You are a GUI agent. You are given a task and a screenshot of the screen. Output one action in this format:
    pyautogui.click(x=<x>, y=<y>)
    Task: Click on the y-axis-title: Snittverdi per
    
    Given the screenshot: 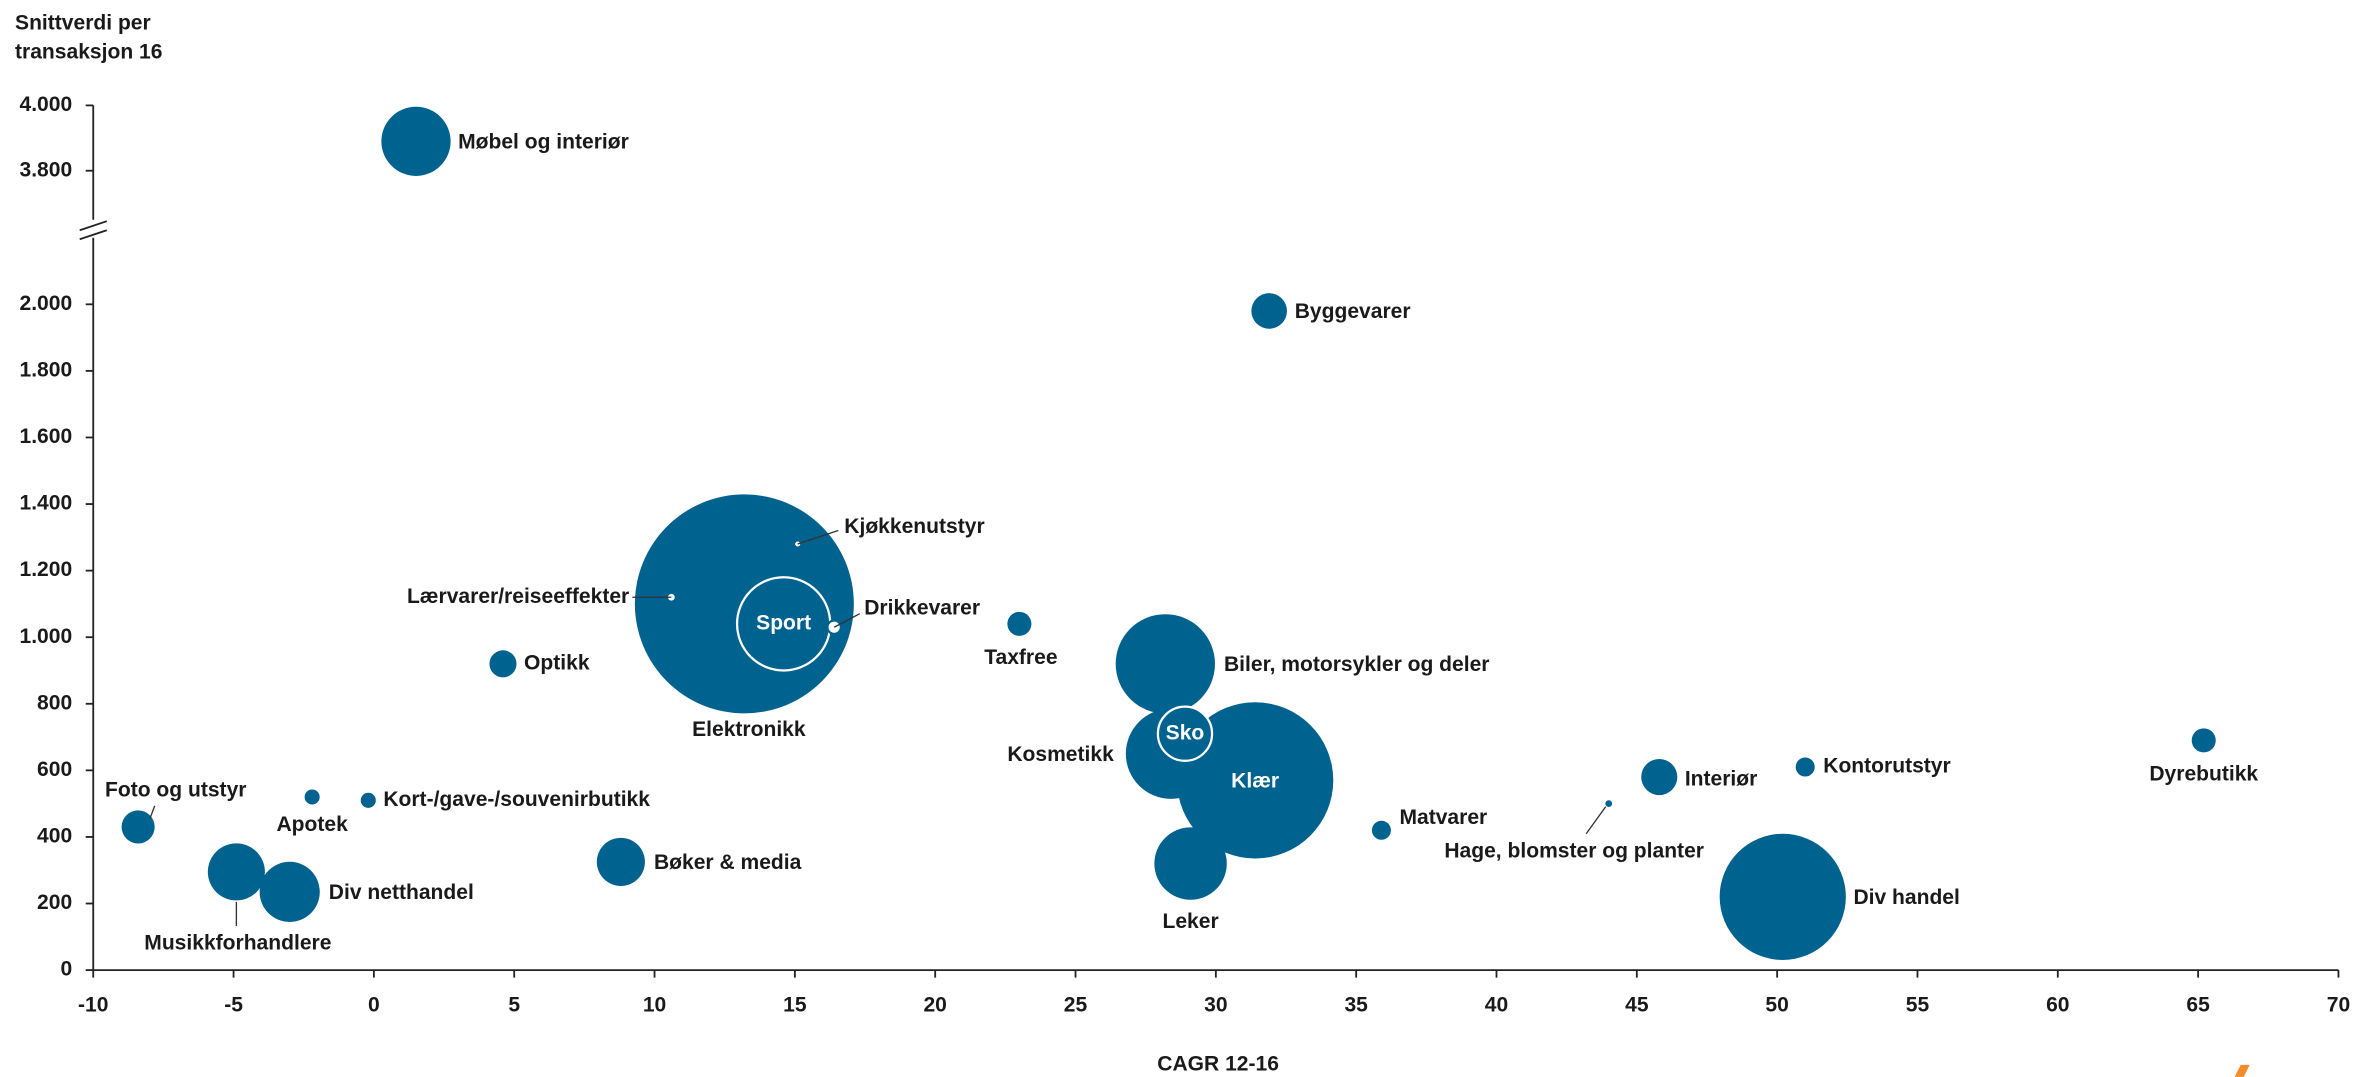 What is the action you would take?
    pyautogui.click(x=83, y=23)
    